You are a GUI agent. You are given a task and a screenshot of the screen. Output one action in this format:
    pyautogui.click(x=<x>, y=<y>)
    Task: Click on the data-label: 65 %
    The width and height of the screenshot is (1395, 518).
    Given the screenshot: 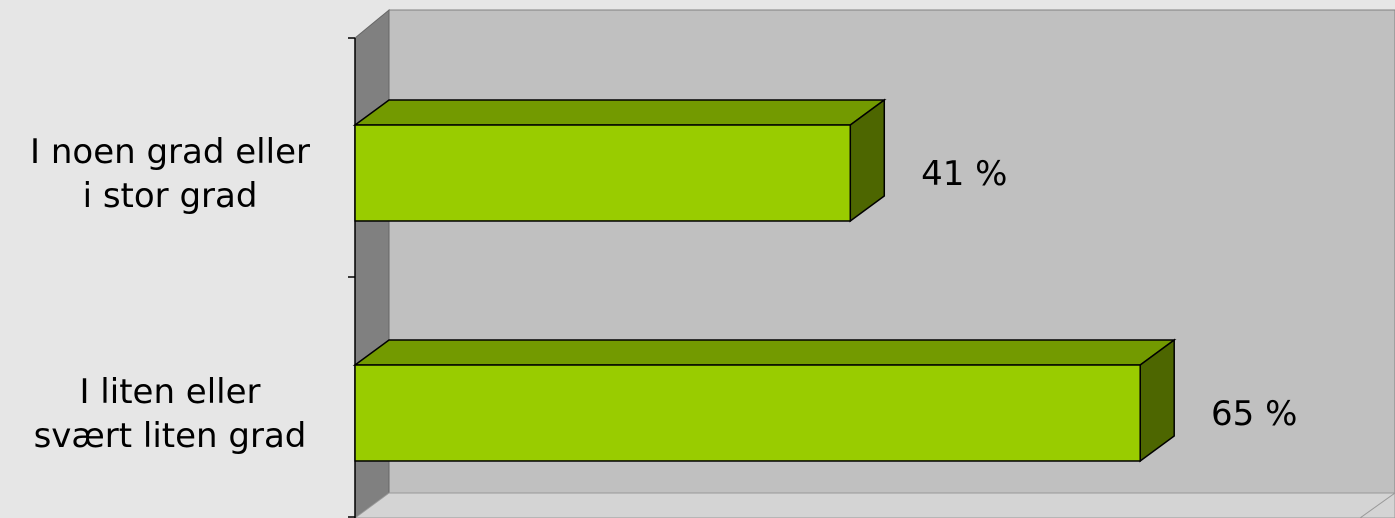 What is the action you would take?
    pyautogui.click(x=1254, y=414)
    